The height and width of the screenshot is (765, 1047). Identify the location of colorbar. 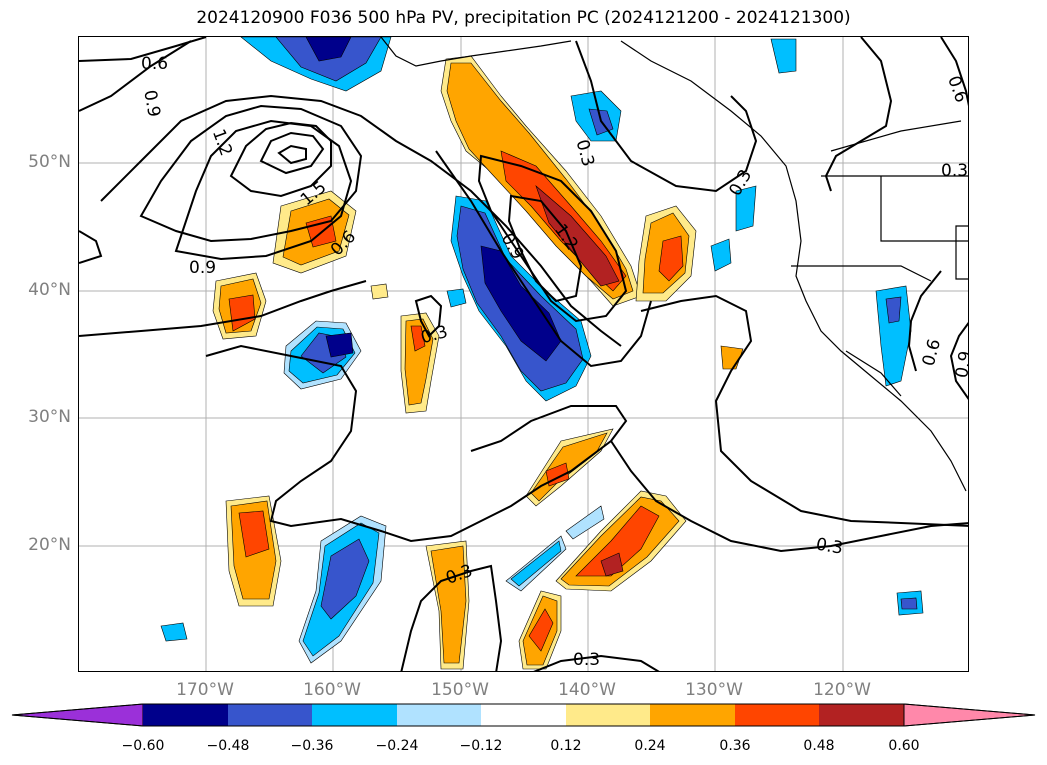
(523, 715).